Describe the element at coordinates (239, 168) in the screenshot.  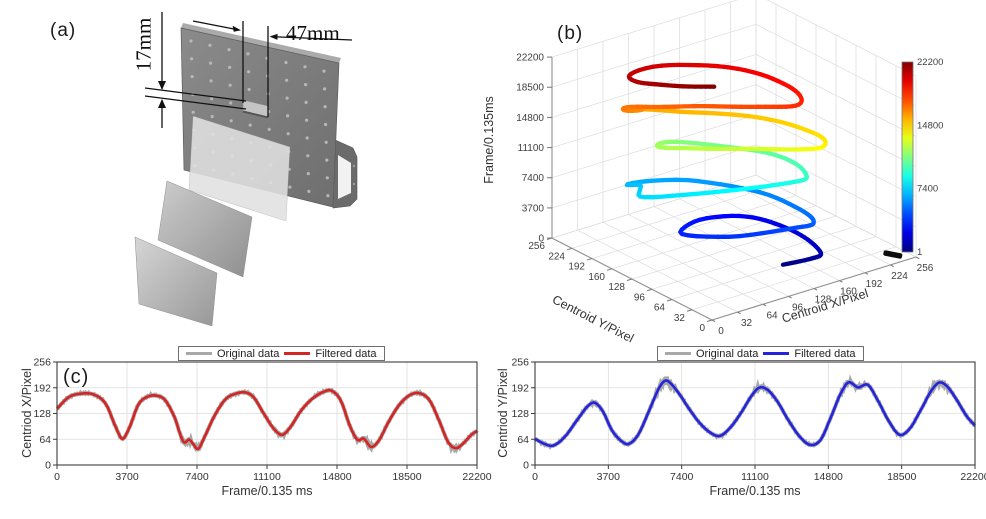
I see `diffuser-screen` at that location.